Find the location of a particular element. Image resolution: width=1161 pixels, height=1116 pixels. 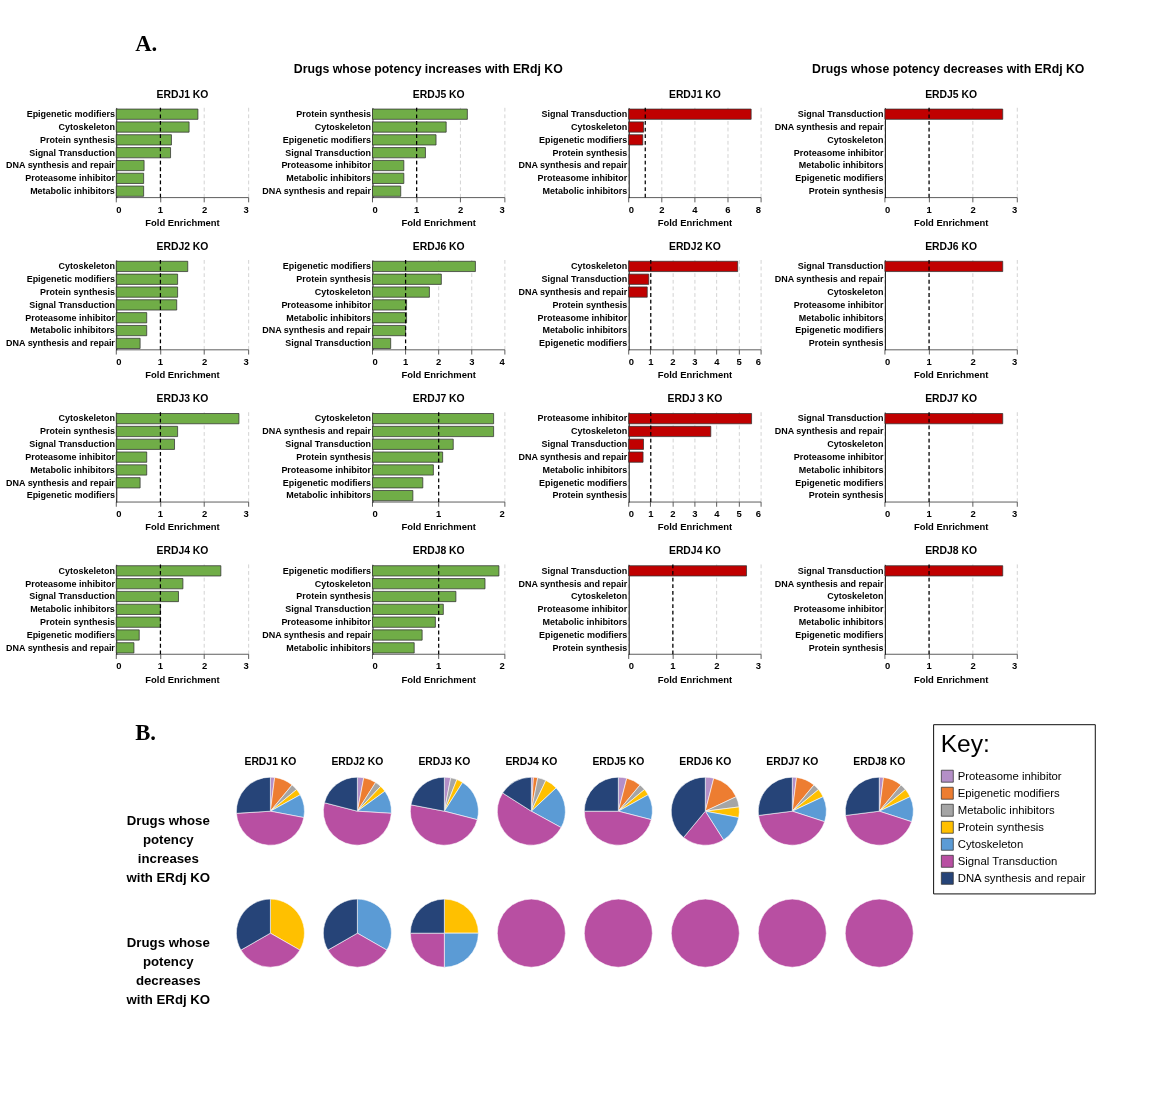

chart-title: ERDJ 3 KO is located at coordinates (695, 399).